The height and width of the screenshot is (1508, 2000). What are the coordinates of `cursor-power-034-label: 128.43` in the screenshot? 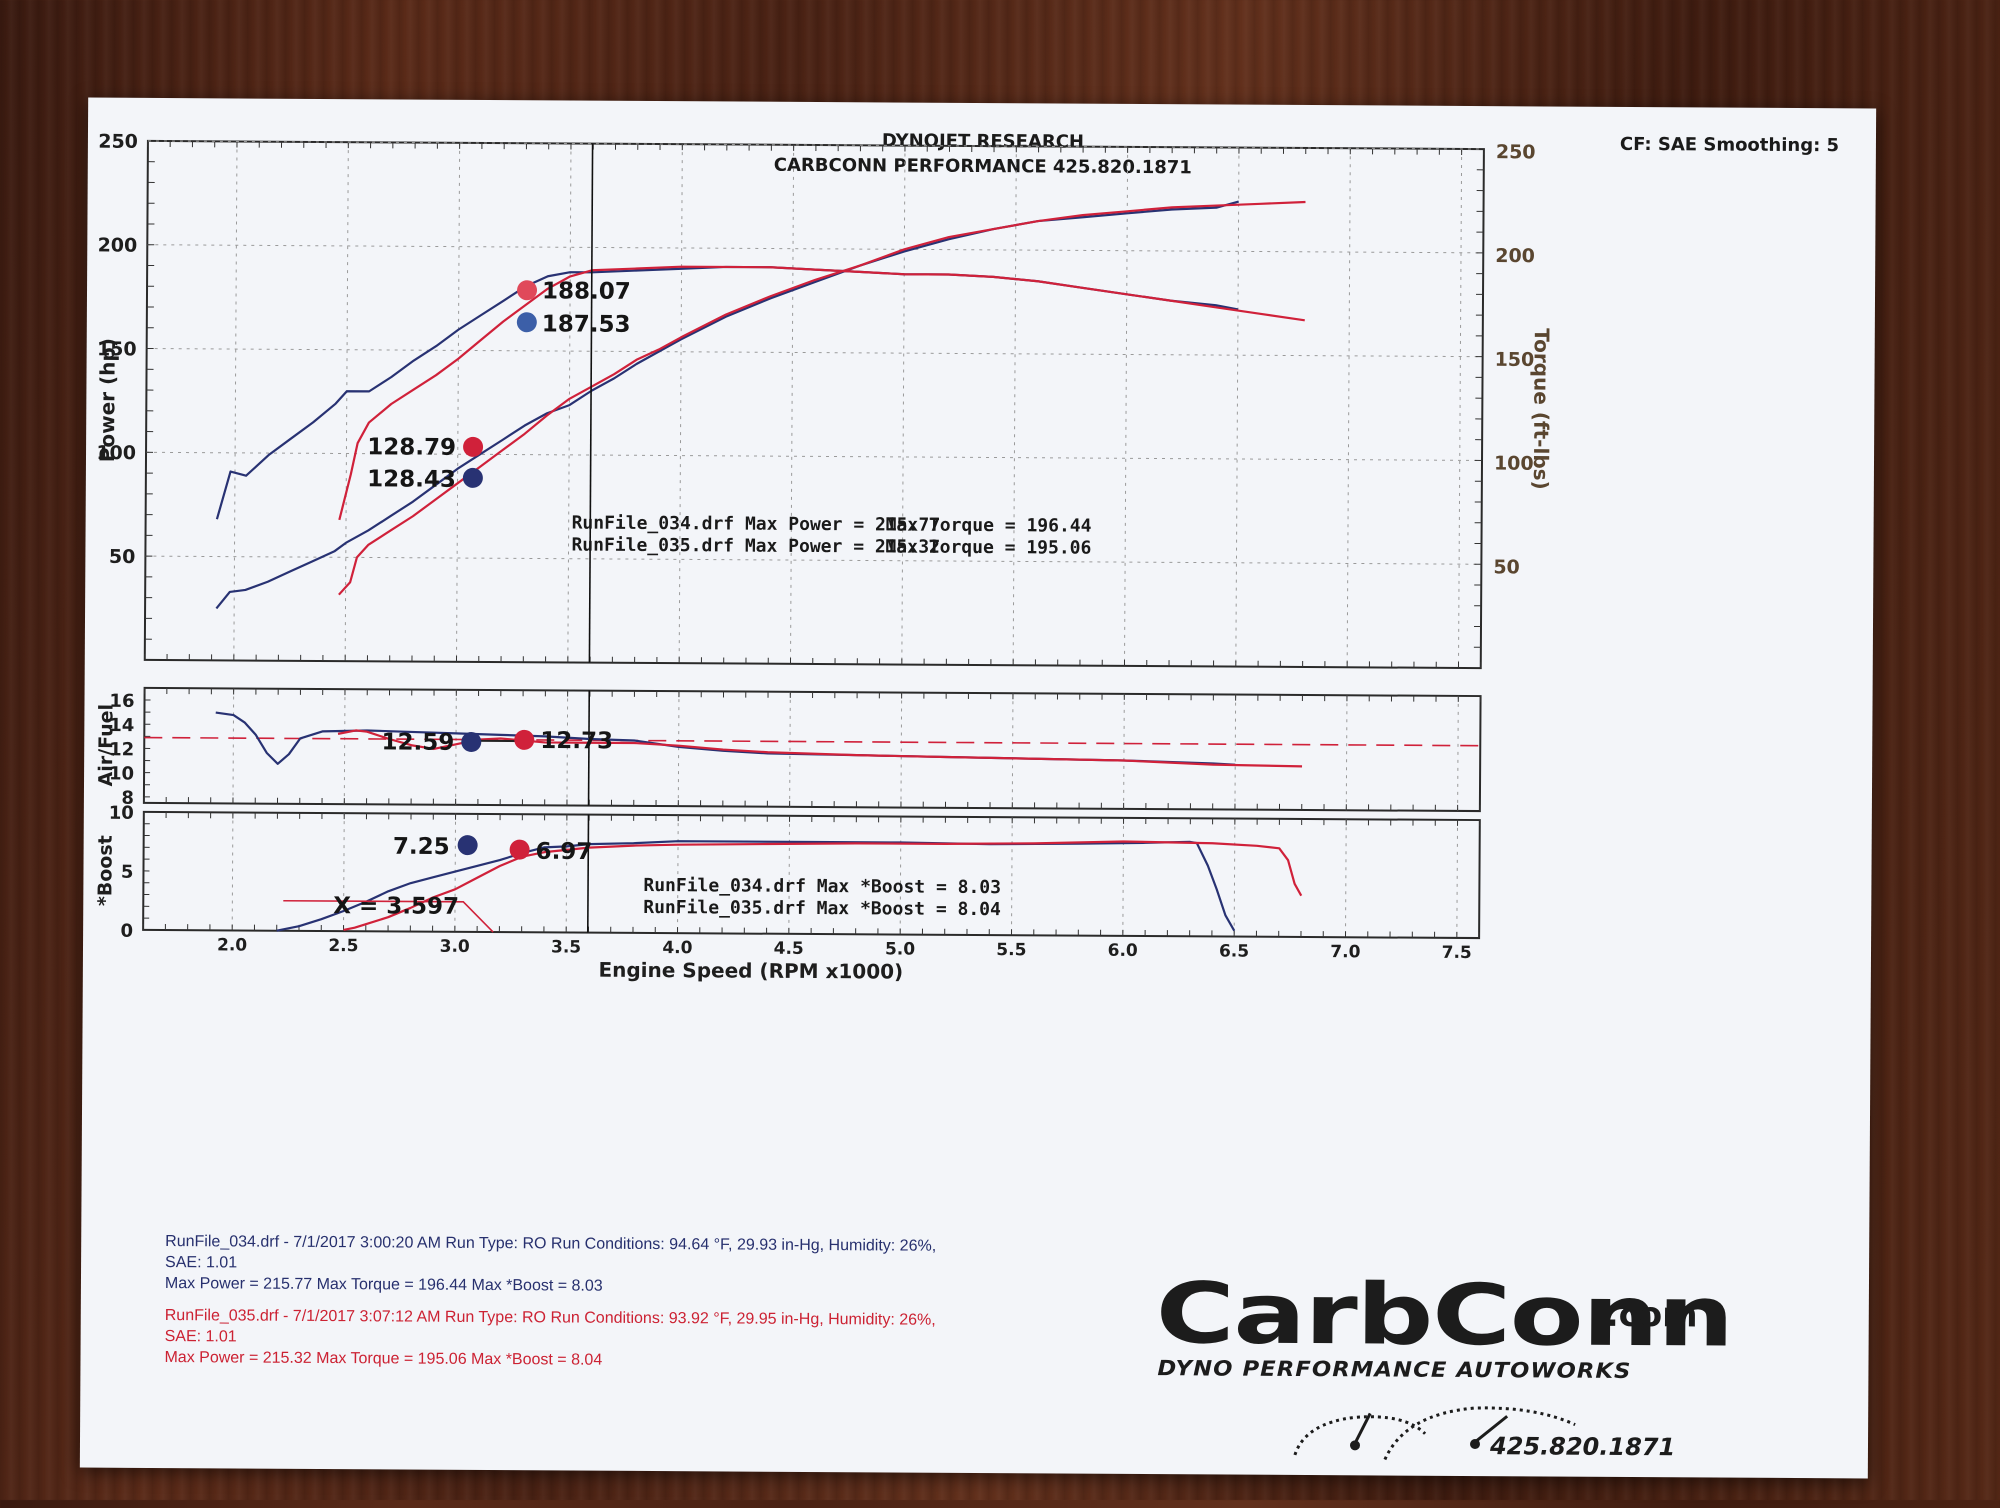 It's located at (411, 479).